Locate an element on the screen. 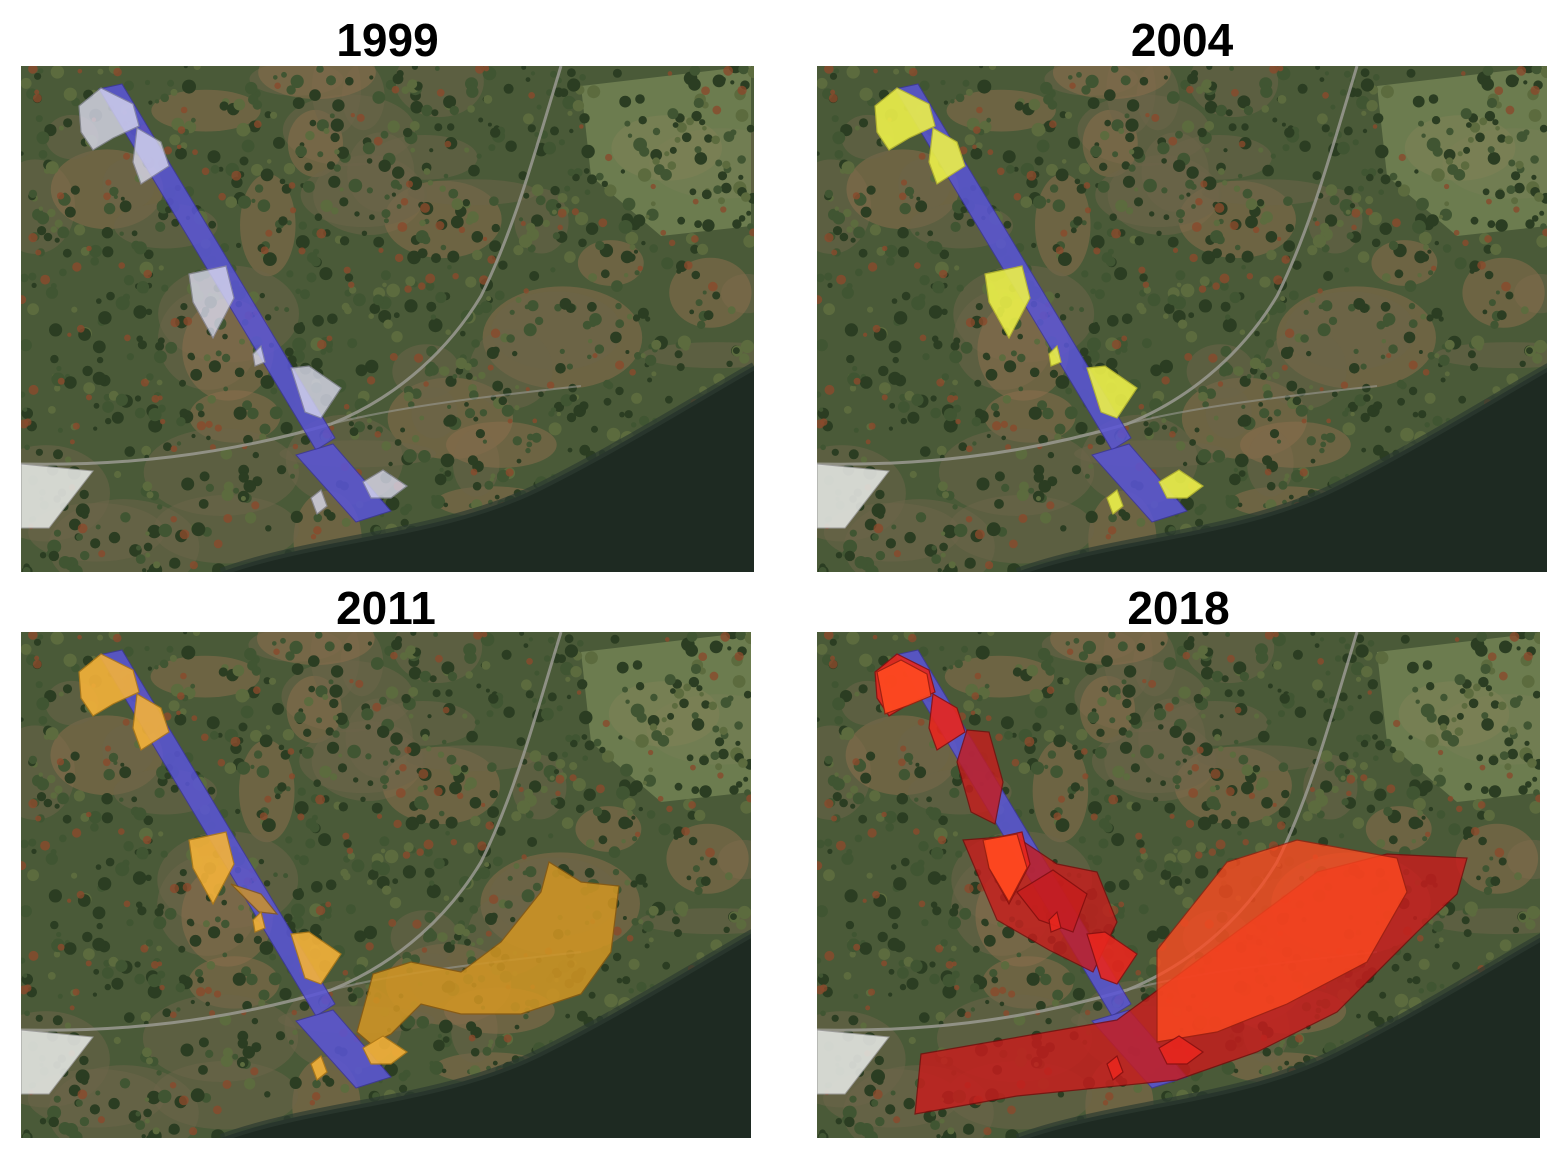  change-polygon-2011 is located at coordinates (211, 868).